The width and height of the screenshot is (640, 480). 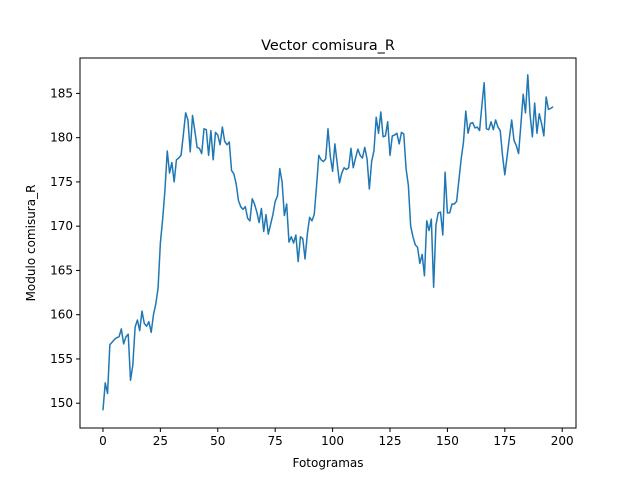 What do you see at coordinates (61, 270) in the screenshot?
I see `y-tick-label: 165` at bounding box center [61, 270].